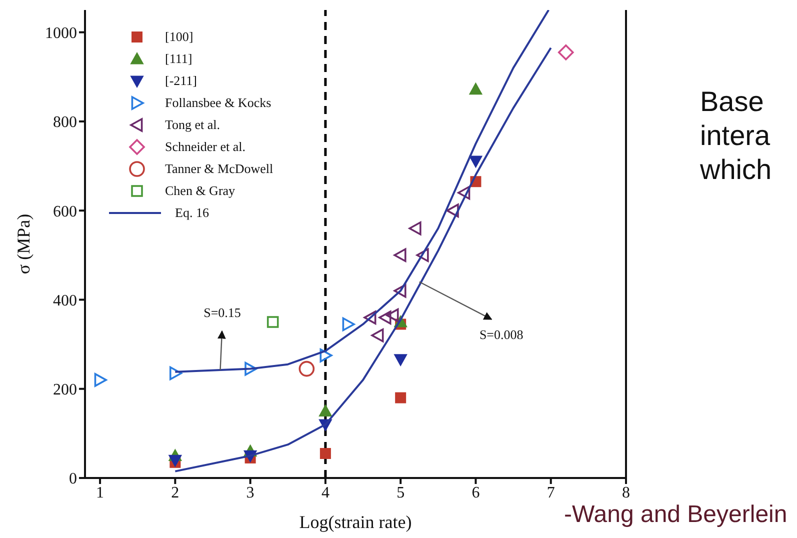  Describe the element at coordinates (219, 169) in the screenshot. I see `legend-label: Tanner & McDowell` at that location.